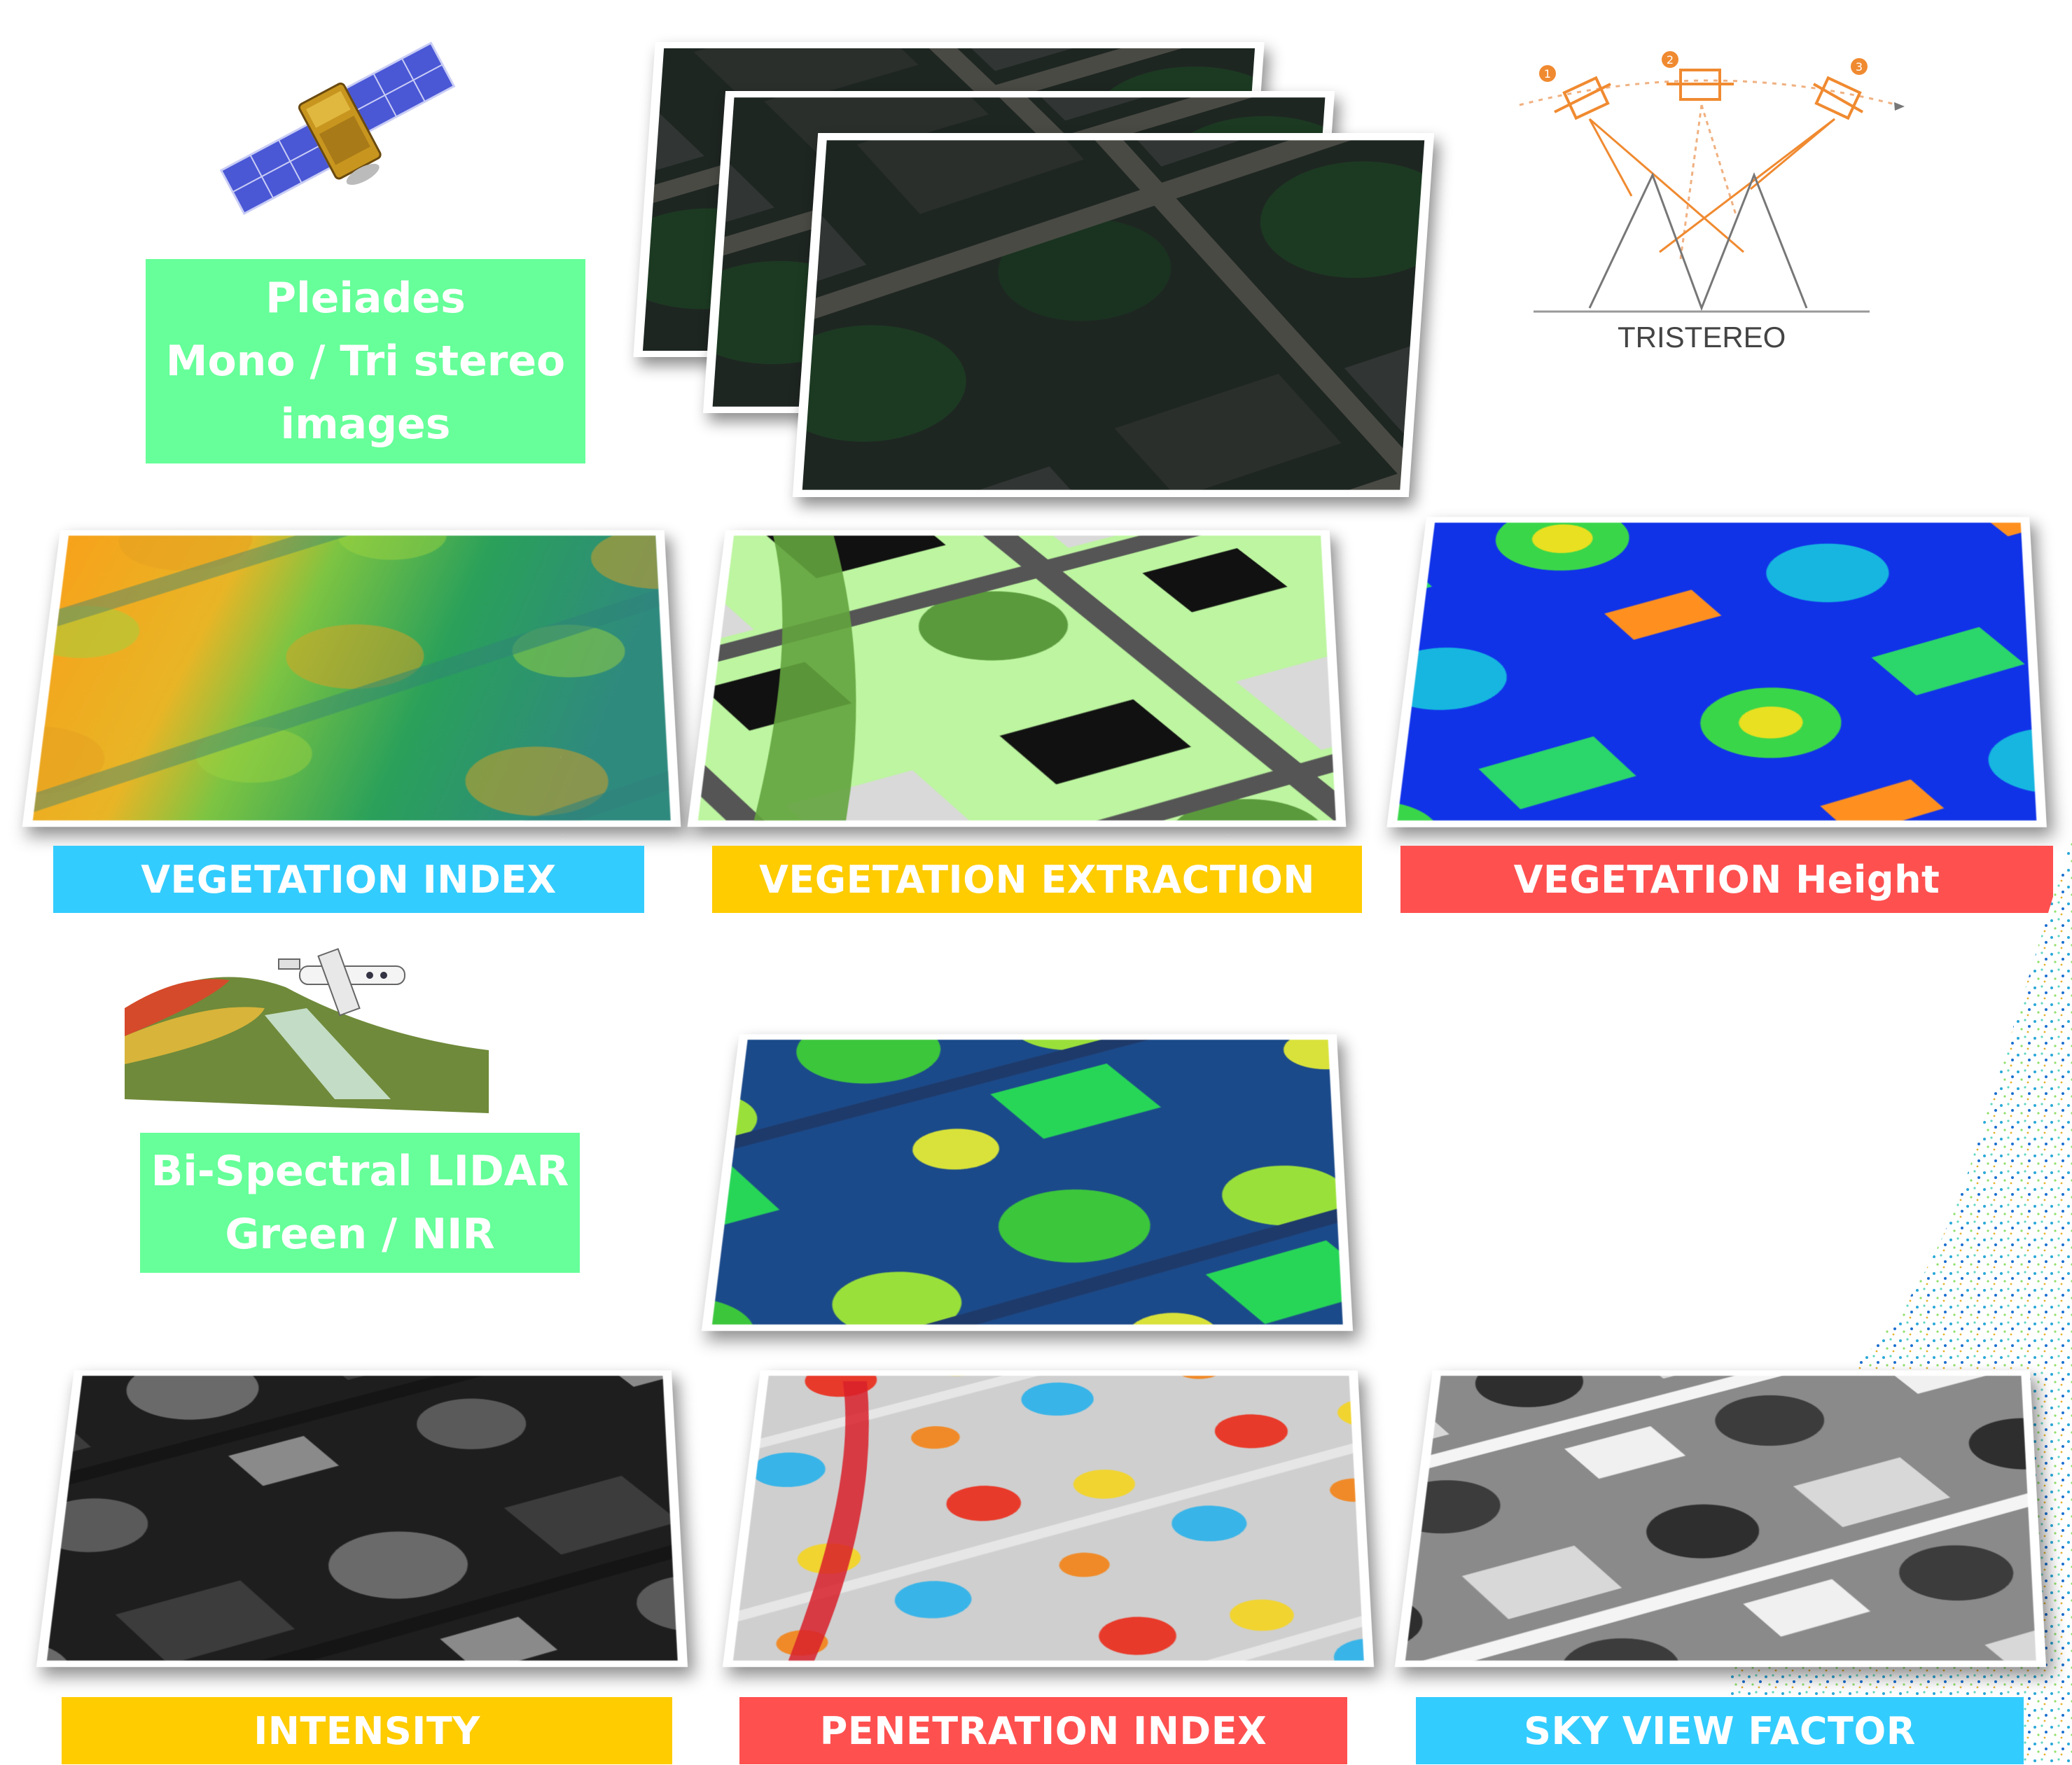  What do you see at coordinates (359, 1234) in the screenshot?
I see `lidar-line-2: Green / NIR` at bounding box center [359, 1234].